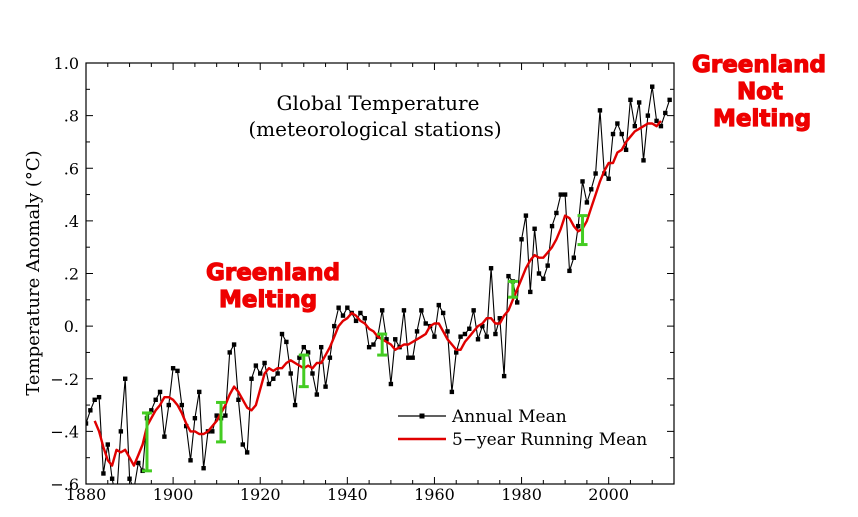 The height and width of the screenshot is (517, 858). I want to click on x-tick-label: 1960, so click(434, 494).